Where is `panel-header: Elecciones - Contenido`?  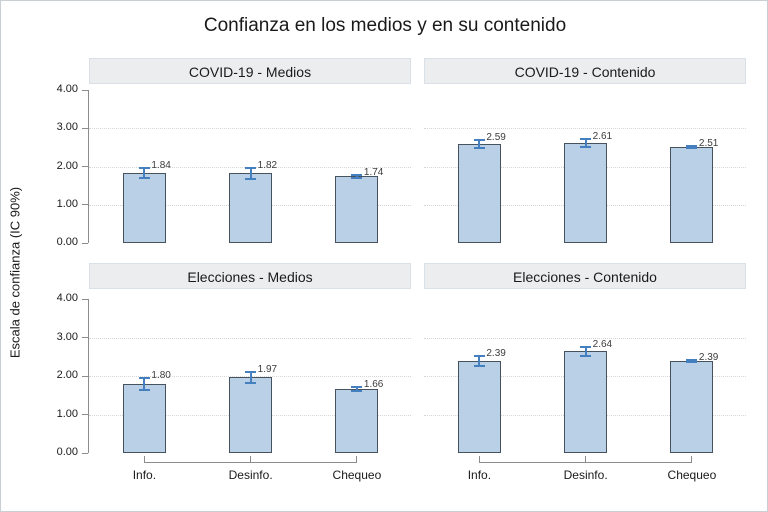 panel-header: Elecciones - Contenido is located at coordinates (585, 276).